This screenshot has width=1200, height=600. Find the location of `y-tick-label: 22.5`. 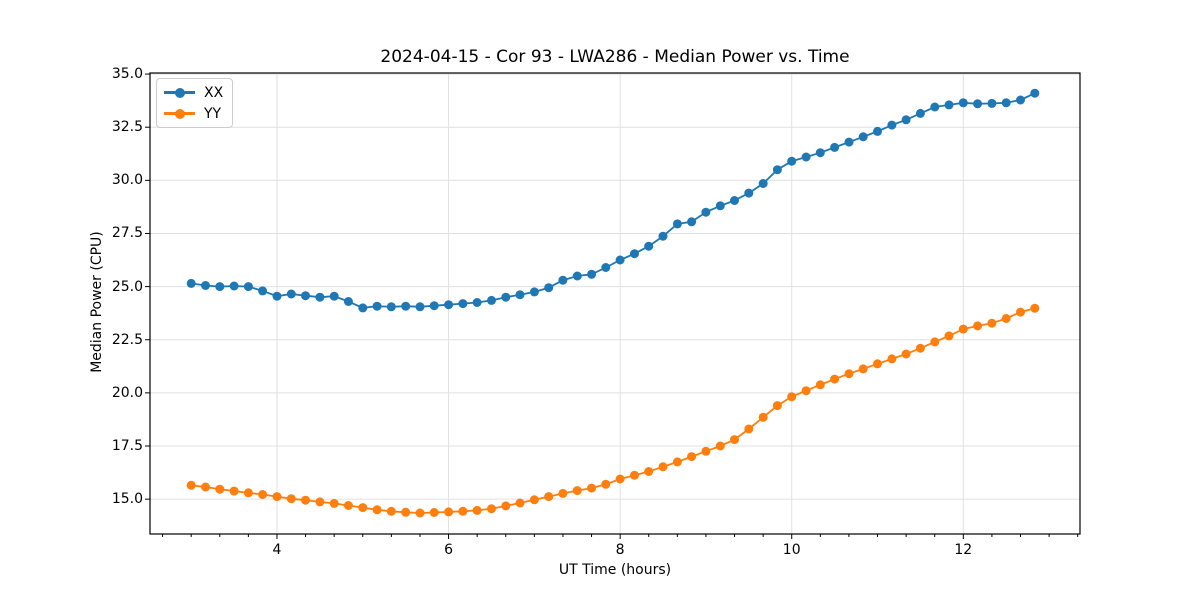

y-tick-label: 22.5 is located at coordinates (127, 339).